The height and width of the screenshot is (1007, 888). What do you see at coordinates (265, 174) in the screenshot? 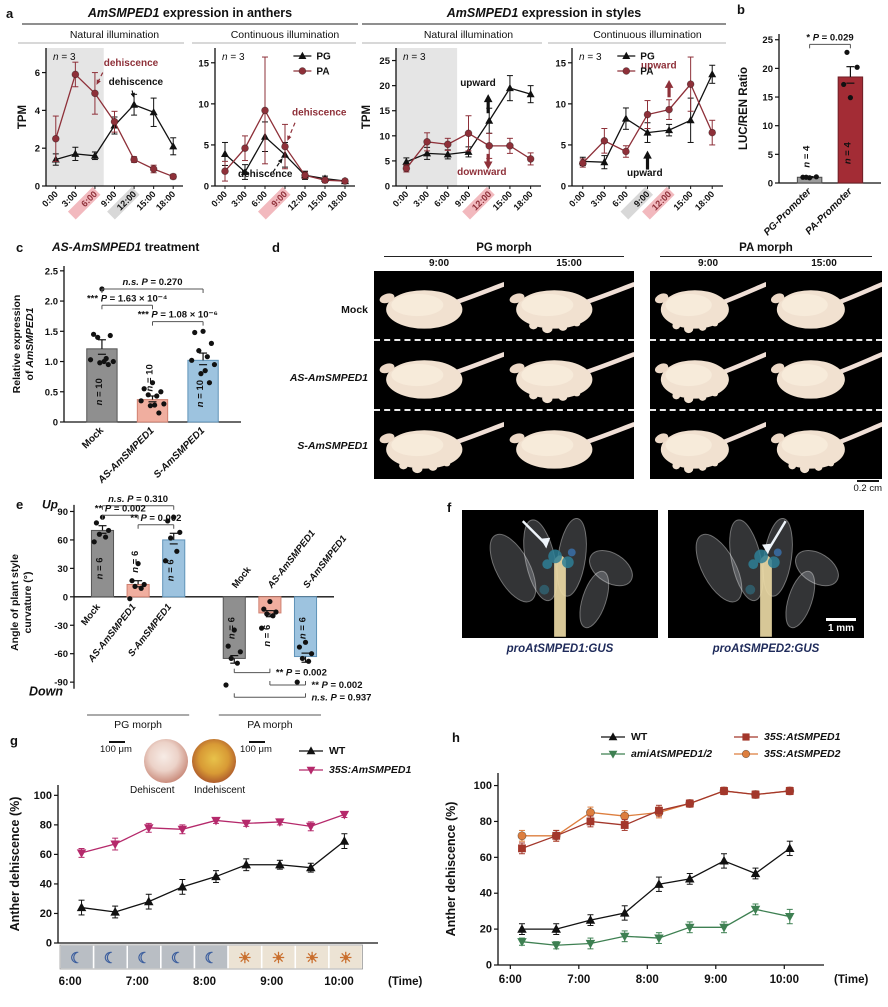
I see `svg-text: dehiscence` at bounding box center [265, 174].